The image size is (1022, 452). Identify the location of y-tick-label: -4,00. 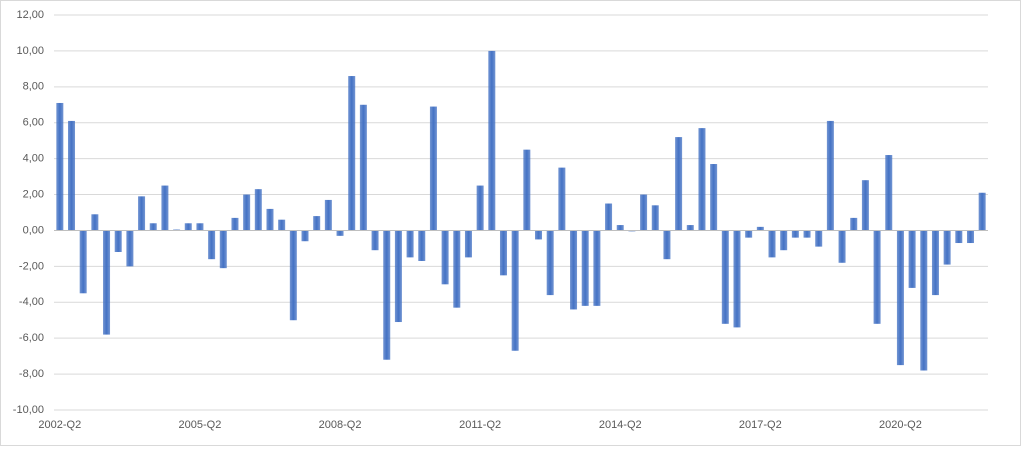
(31, 302).